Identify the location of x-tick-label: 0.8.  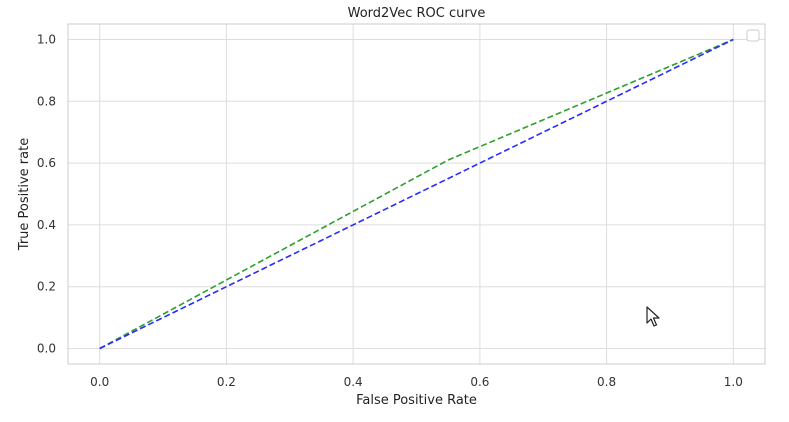
(606, 382).